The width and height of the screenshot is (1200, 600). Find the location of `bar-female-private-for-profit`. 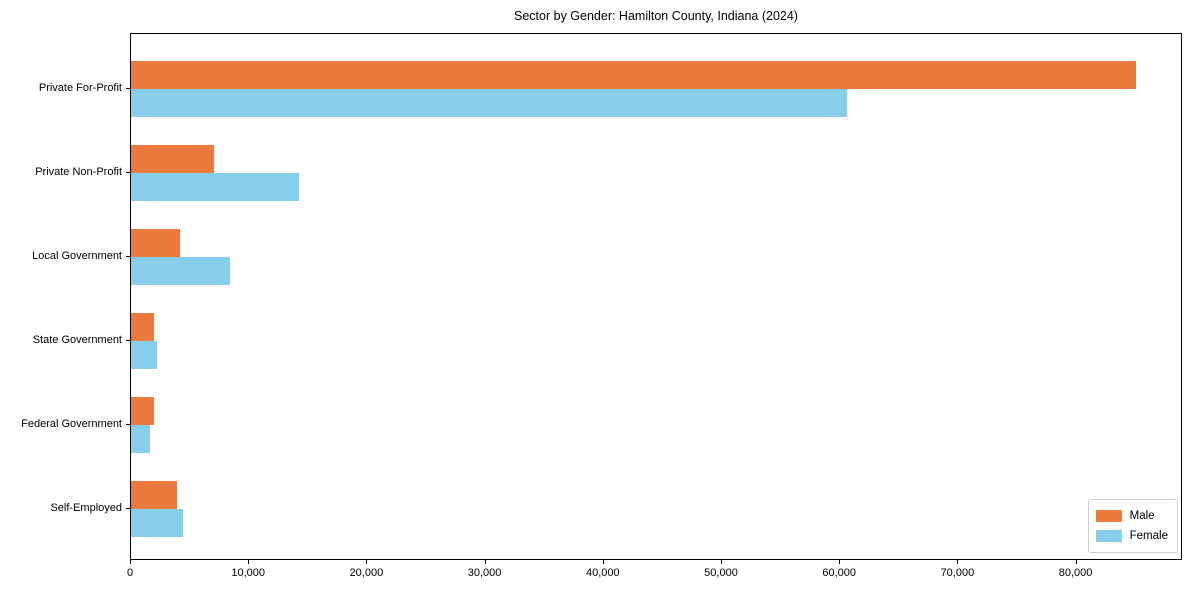

bar-female-private-for-profit is located at coordinates (489, 103).